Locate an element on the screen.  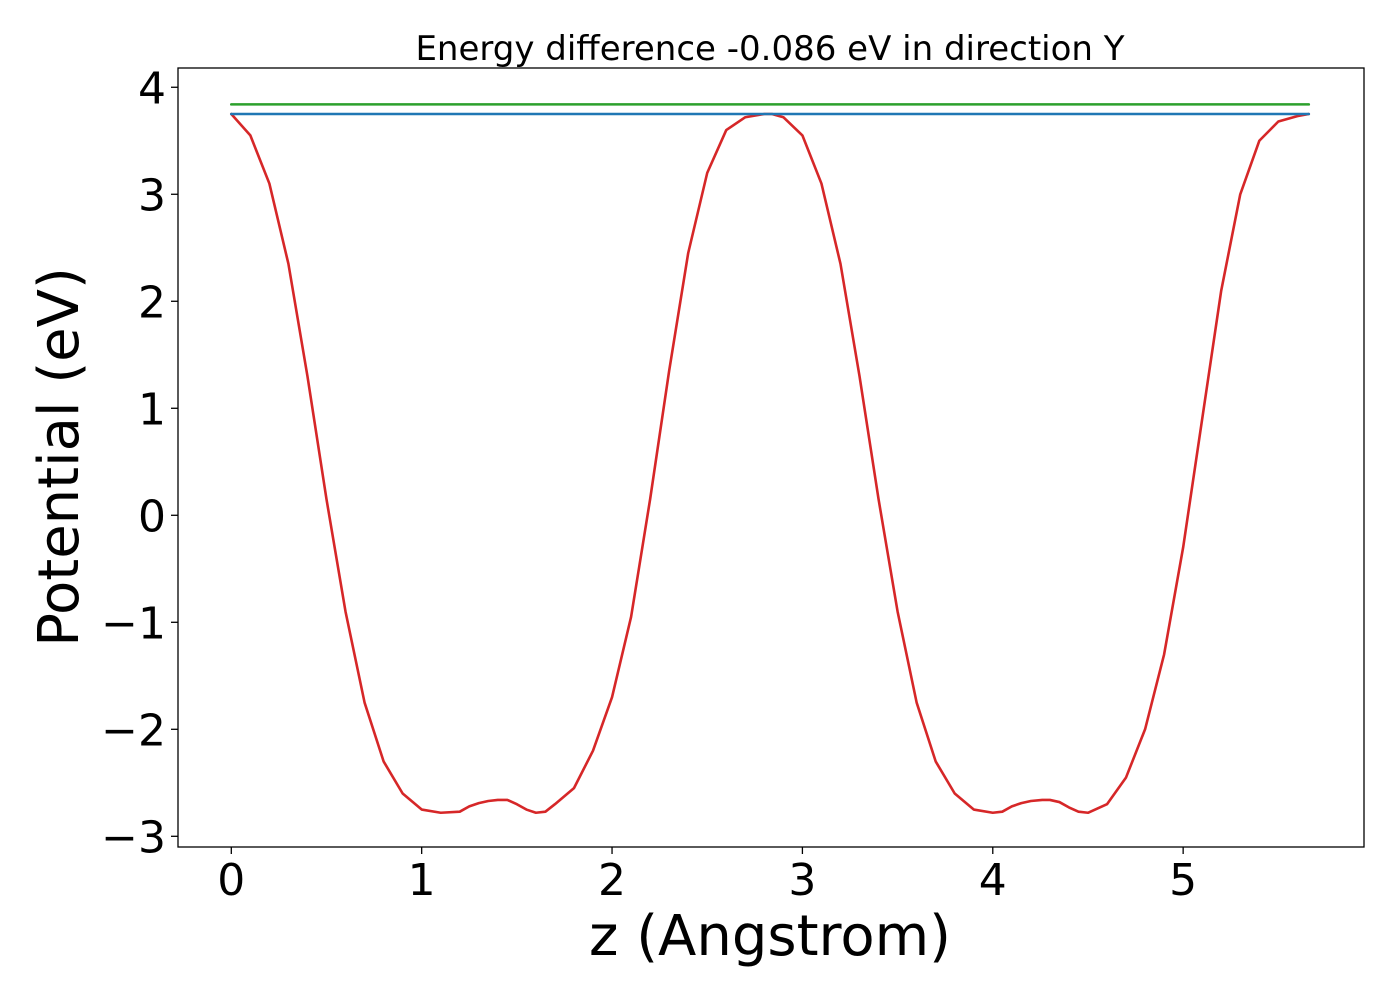
y-axis-label: Potential (eV) is located at coordinates (59, 457).